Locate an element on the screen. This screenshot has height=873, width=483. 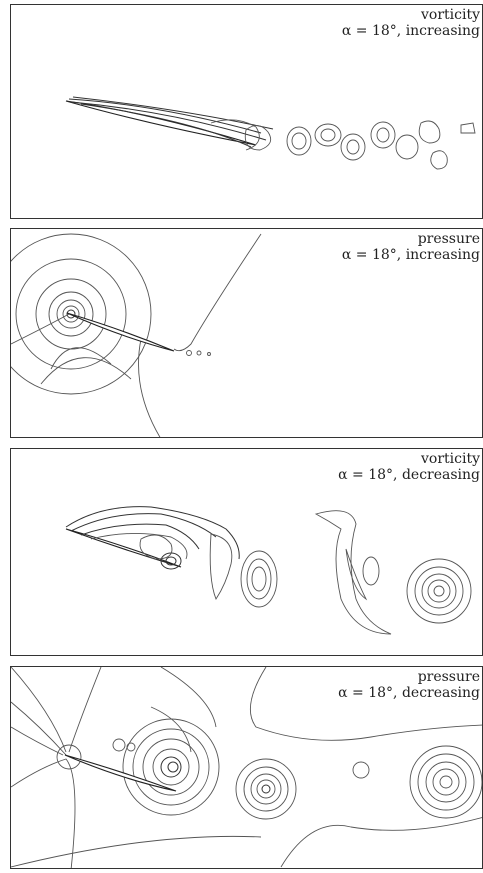
panel-label: vorticity α = 18°, increasing is located at coordinates (411, 23).